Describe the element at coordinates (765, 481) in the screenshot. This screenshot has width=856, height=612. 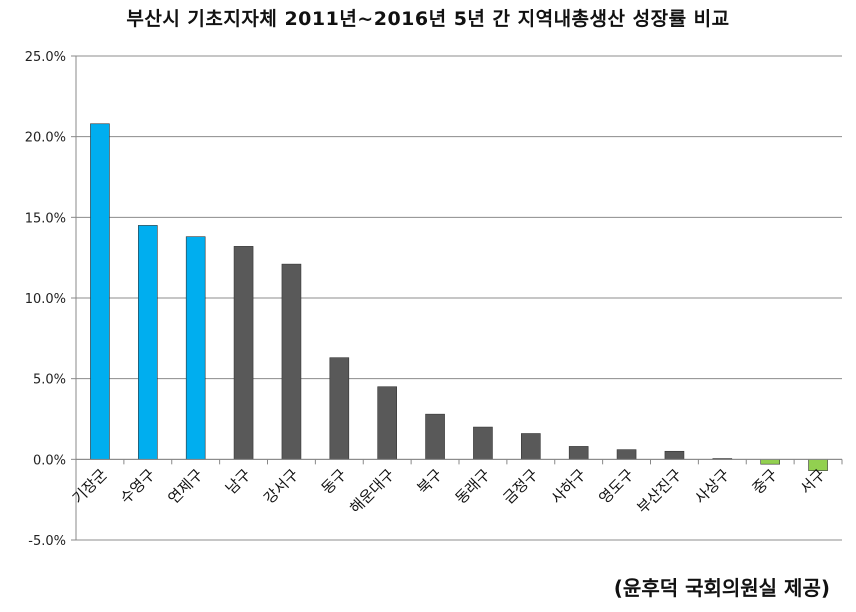
I see `x-tick-label: 중구` at that location.